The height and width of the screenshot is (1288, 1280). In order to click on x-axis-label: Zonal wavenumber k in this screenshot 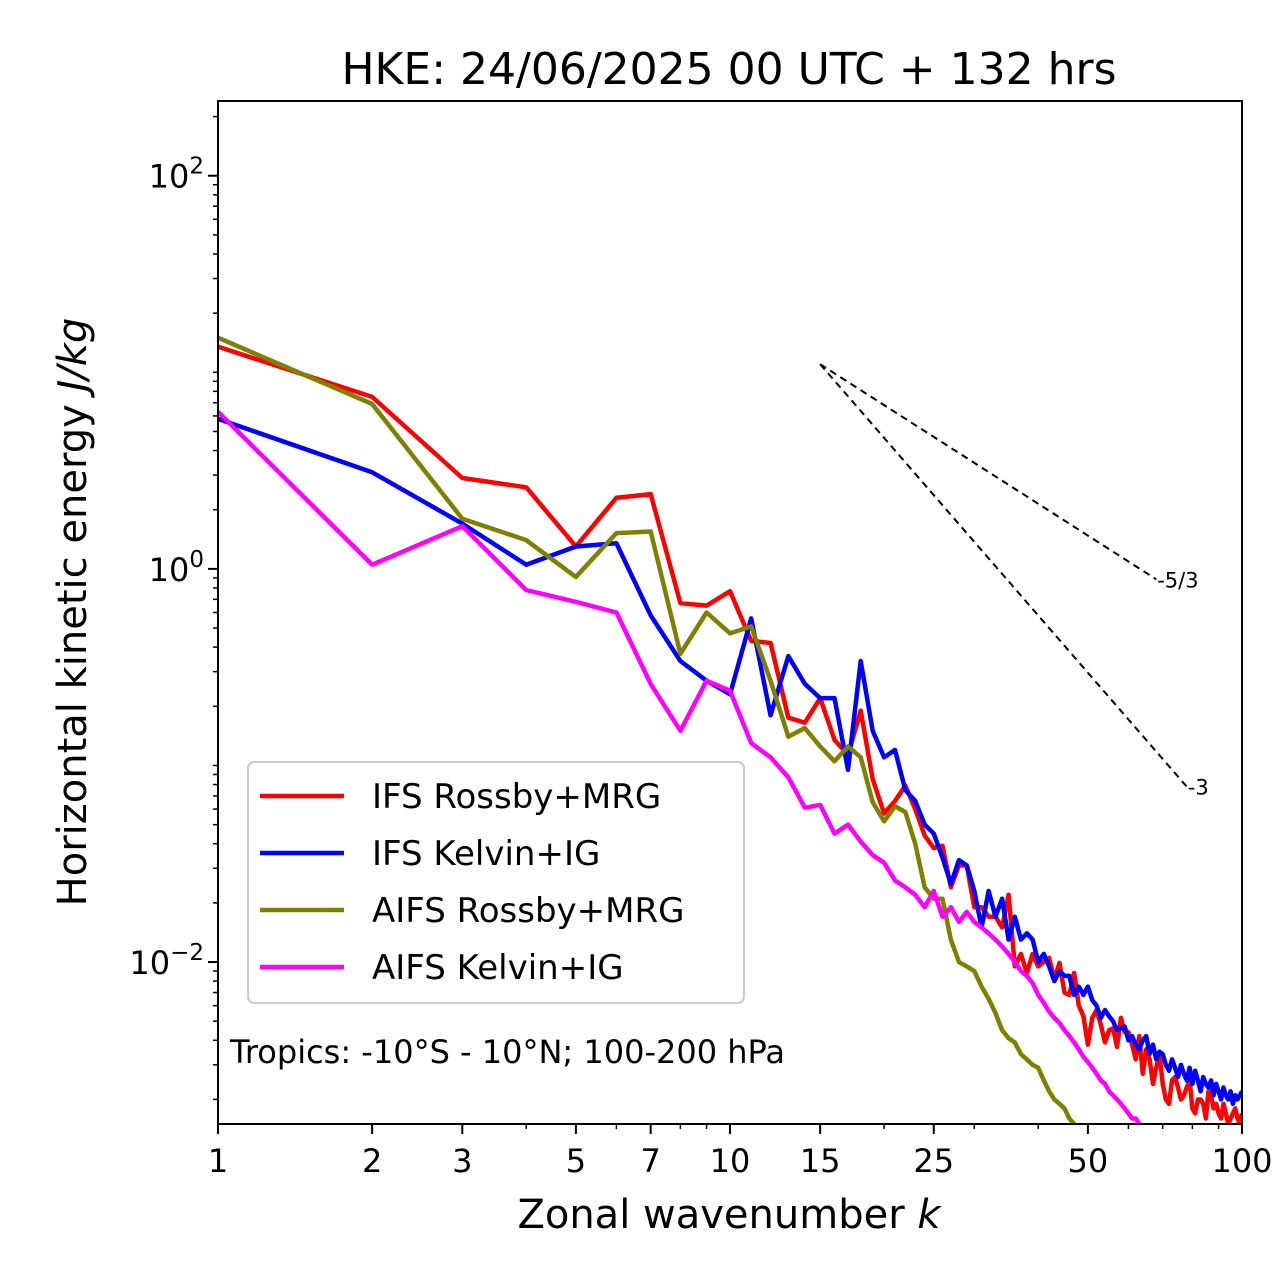, I will do `click(729, 1215)`.